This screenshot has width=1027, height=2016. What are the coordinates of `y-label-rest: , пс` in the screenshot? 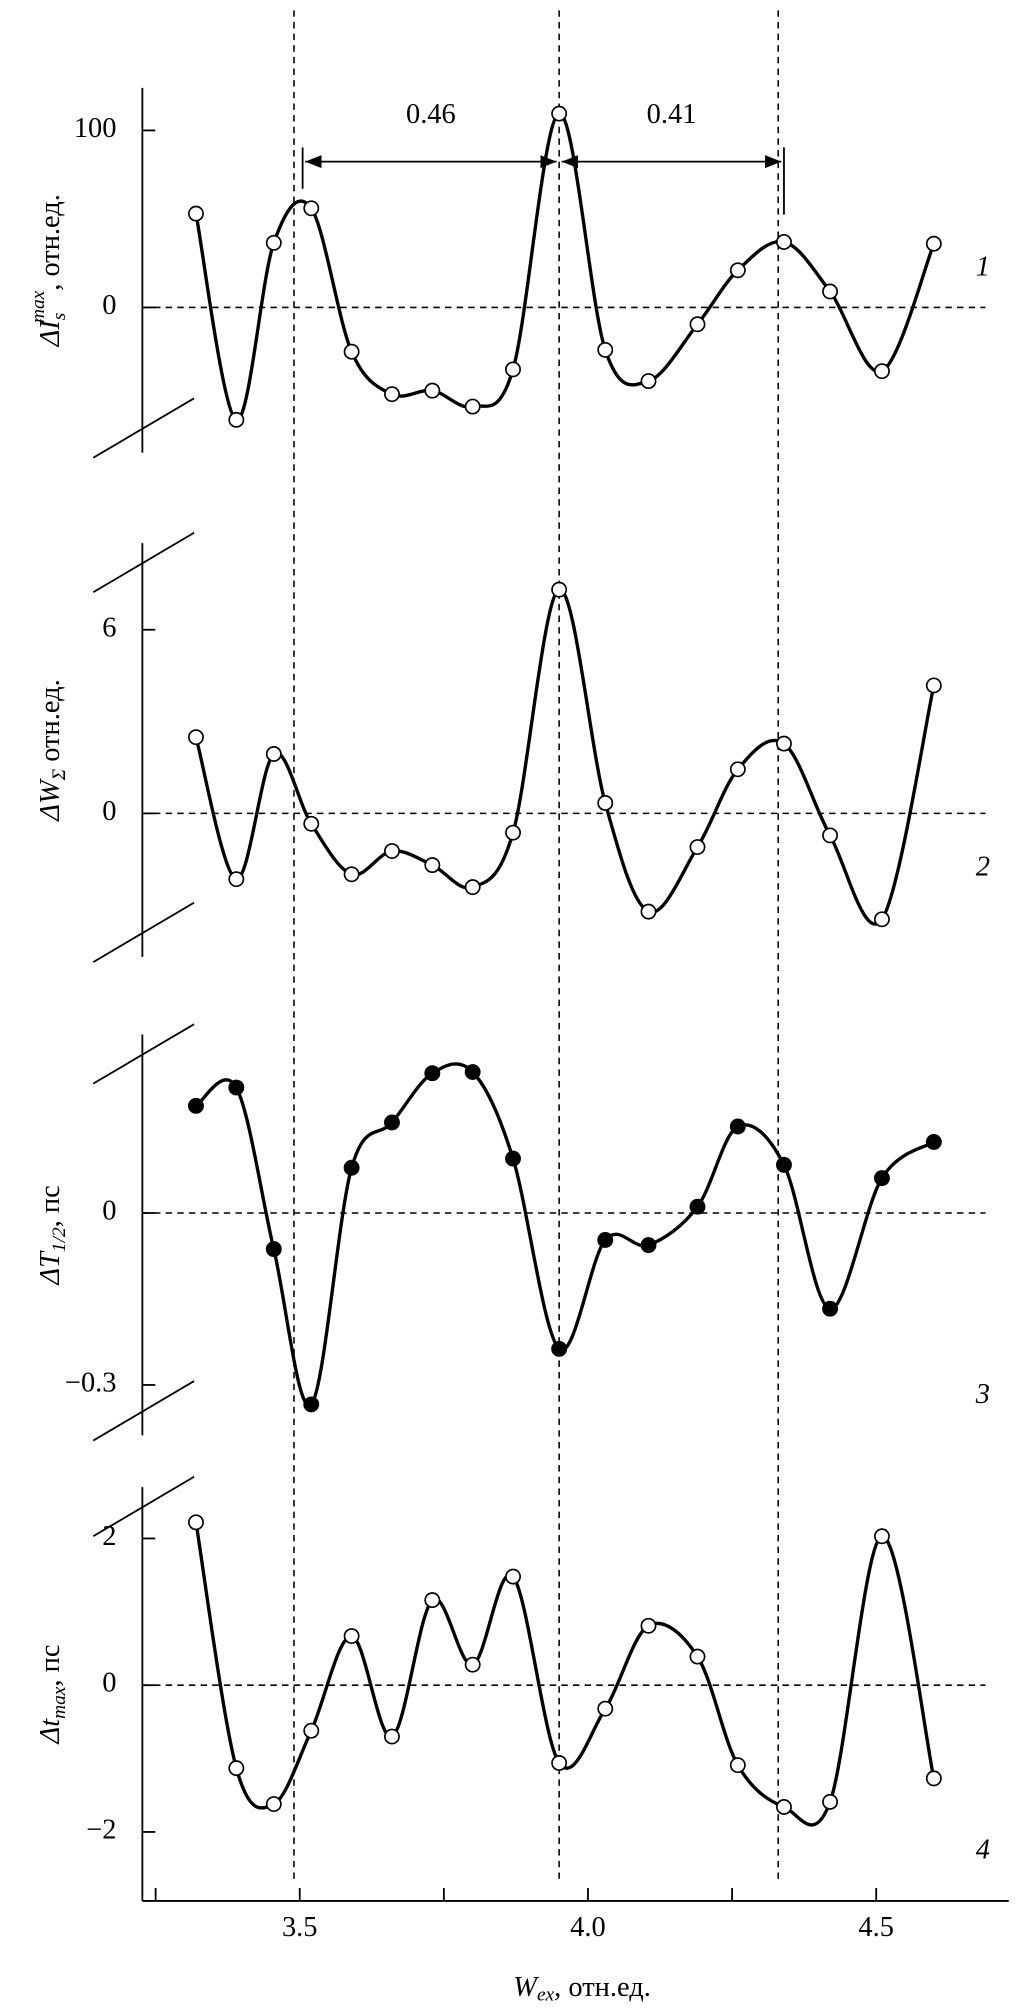 It's located at (49, 1666).